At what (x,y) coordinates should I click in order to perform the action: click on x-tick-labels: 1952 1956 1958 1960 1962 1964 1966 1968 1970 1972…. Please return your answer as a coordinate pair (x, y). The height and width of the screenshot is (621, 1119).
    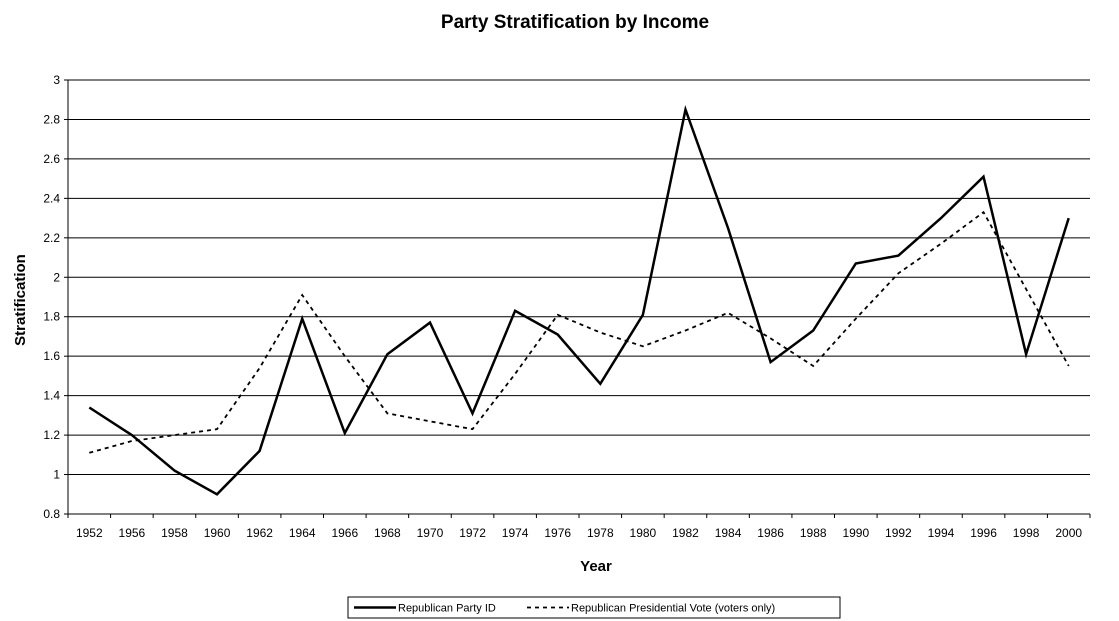
    Looking at the image, I should click on (579, 533).